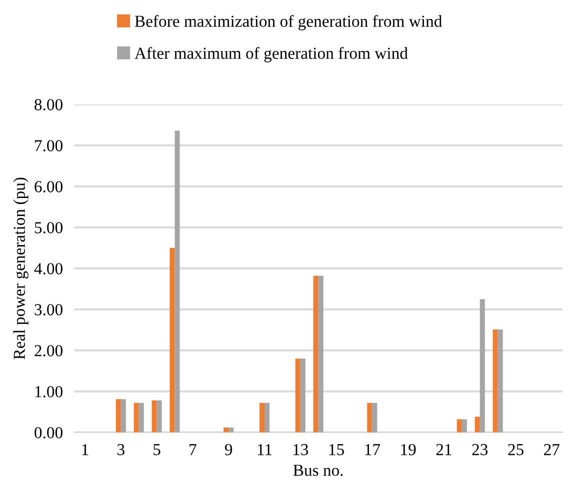 This screenshot has width=571, height=497. What do you see at coordinates (552, 450) in the screenshot?
I see `x-tick-label: 27` at bounding box center [552, 450].